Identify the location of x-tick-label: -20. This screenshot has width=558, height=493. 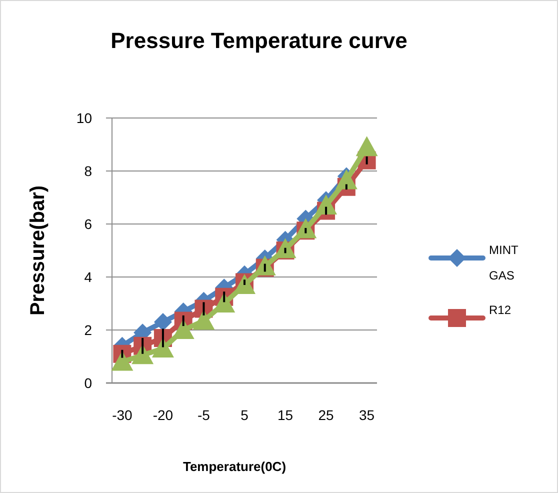
(163, 415).